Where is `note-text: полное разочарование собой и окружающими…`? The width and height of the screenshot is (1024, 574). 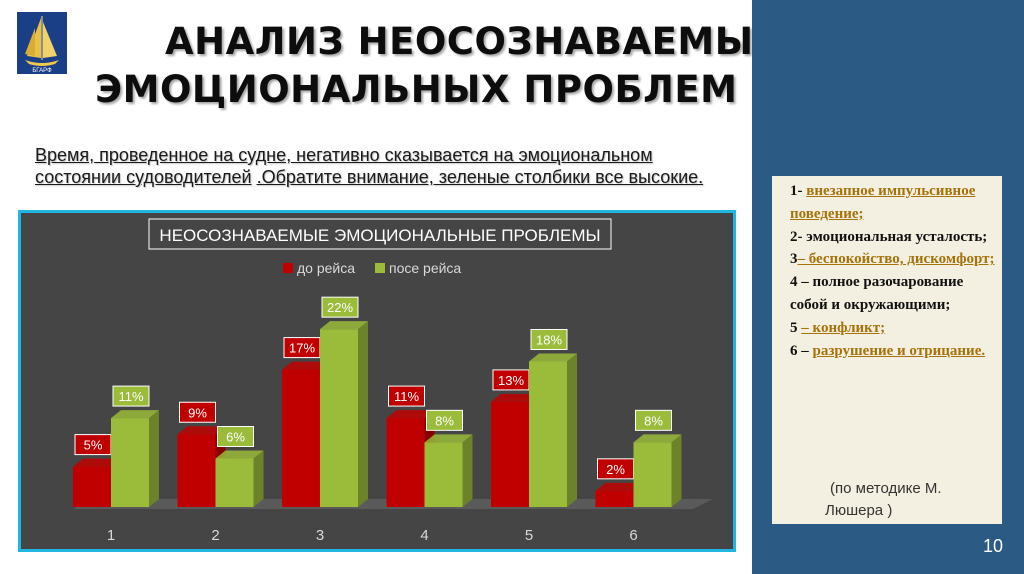
note-text: полное разочарование собой и окружающими… is located at coordinates (877, 293).